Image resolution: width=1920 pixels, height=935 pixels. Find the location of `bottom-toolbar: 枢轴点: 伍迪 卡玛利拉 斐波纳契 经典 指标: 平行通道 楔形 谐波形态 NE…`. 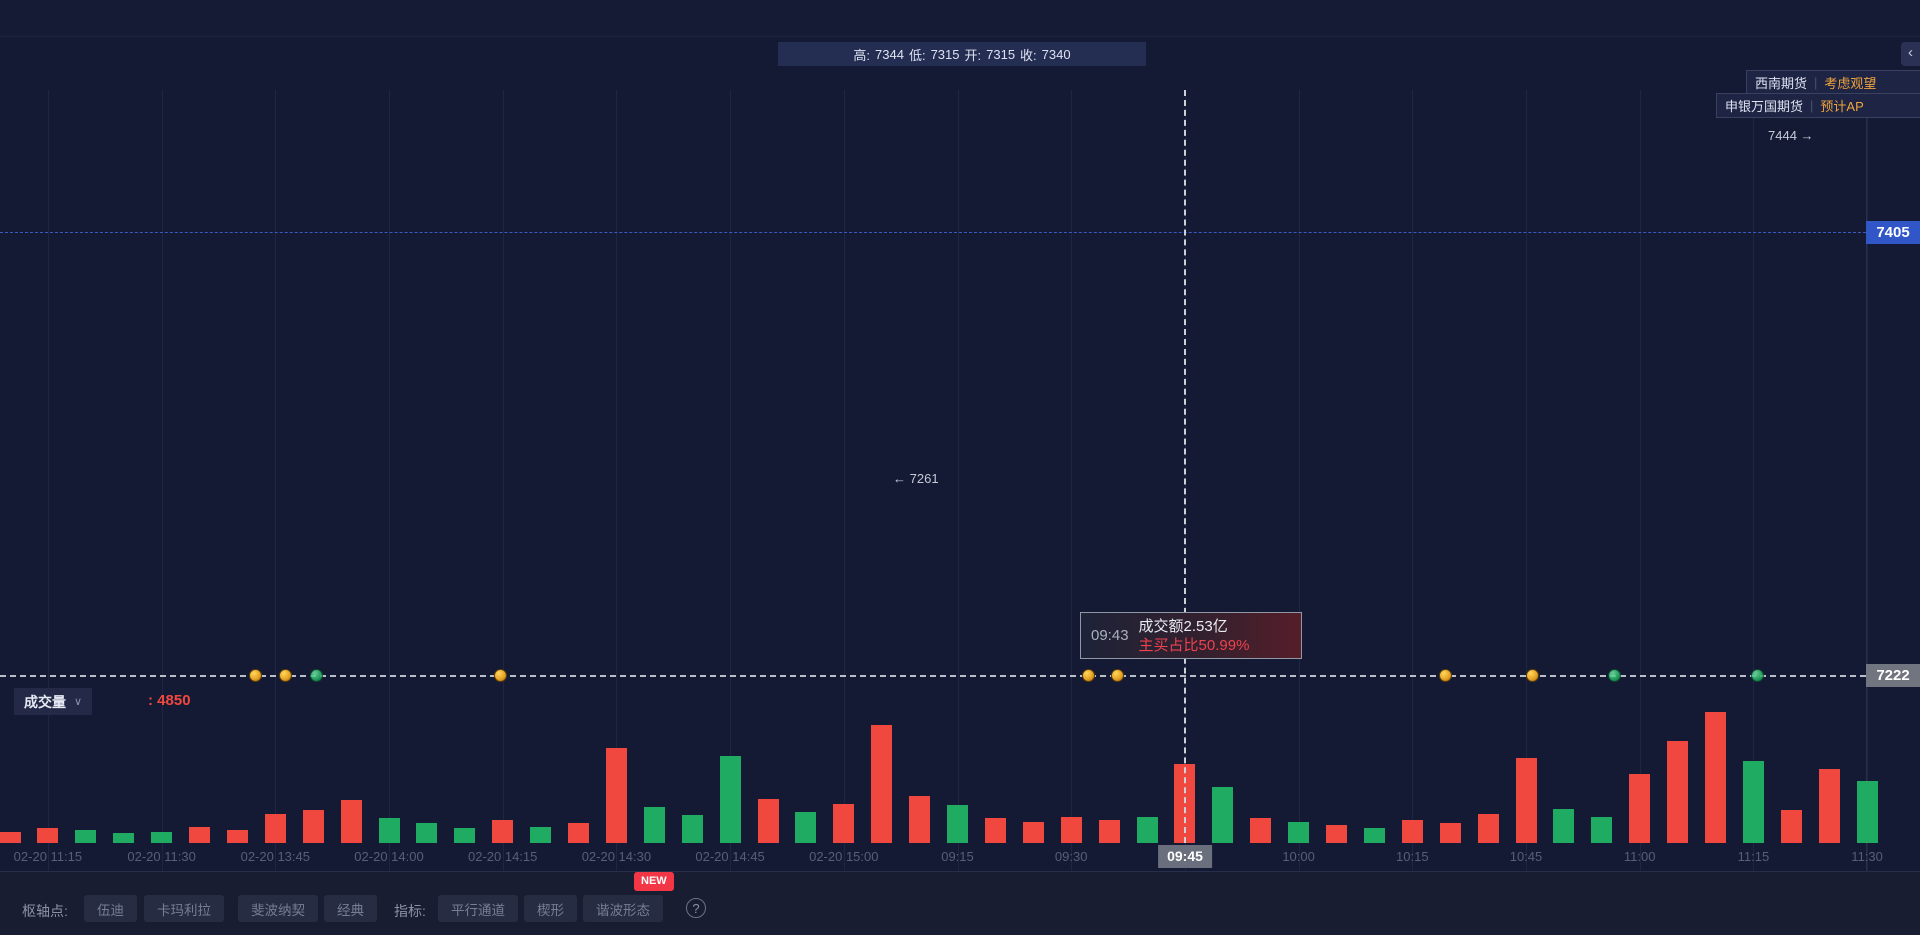

bottom-toolbar: 枢轴点: 伍迪 卡玛利拉 斐波纳契 经典 指标: 平行通道 楔形 谐波形态 NE… is located at coordinates (960, 903).